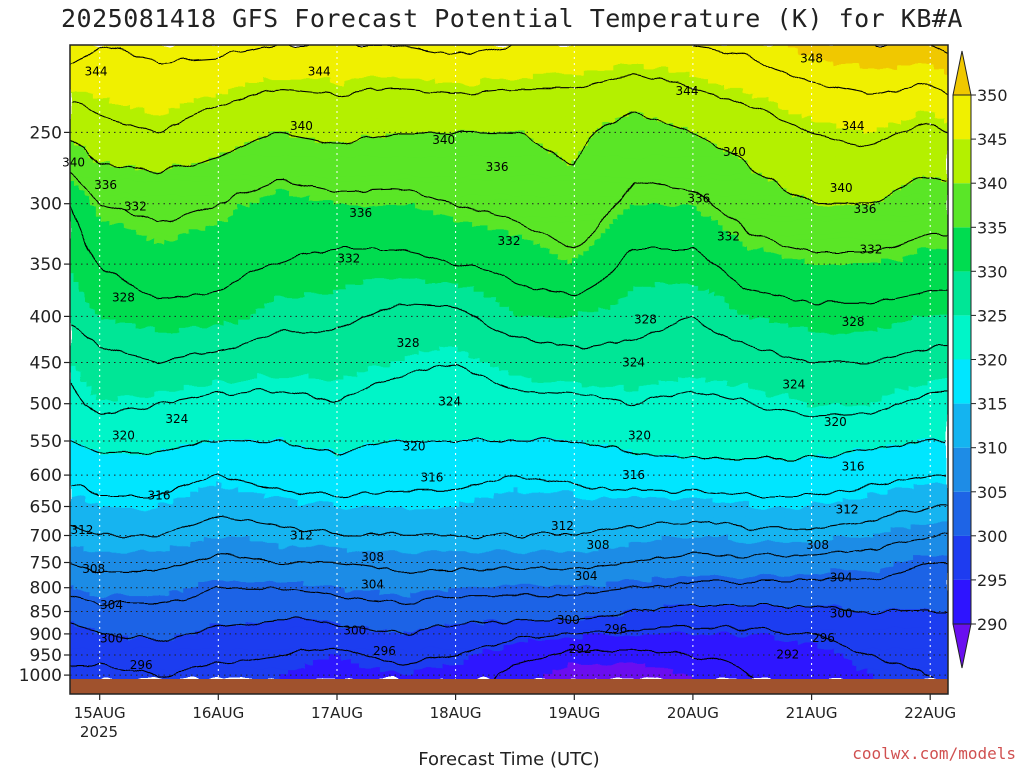 The image size is (1024, 768). I want to click on y-tick-label: 250, so click(46, 133).